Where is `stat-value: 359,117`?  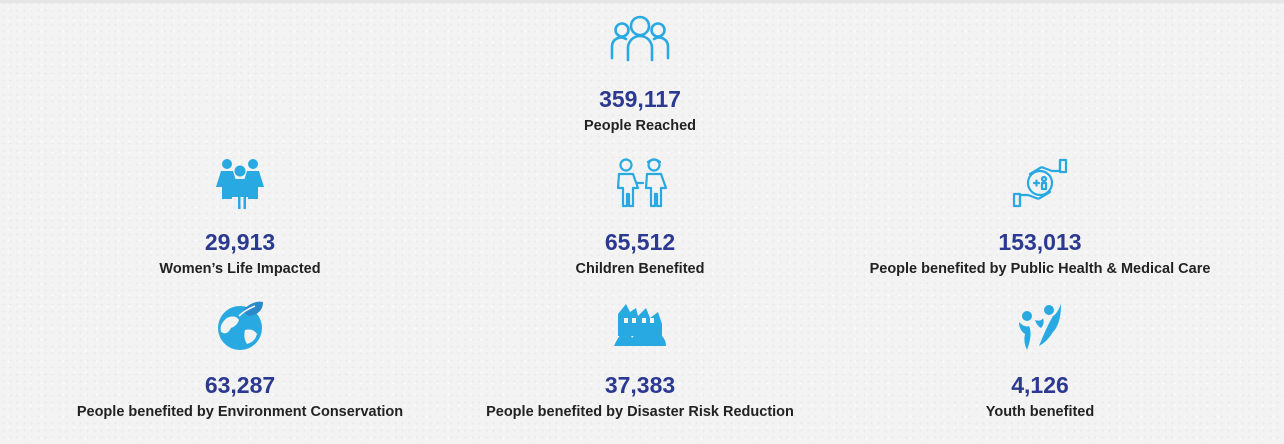 stat-value: 359,117 is located at coordinates (640, 99).